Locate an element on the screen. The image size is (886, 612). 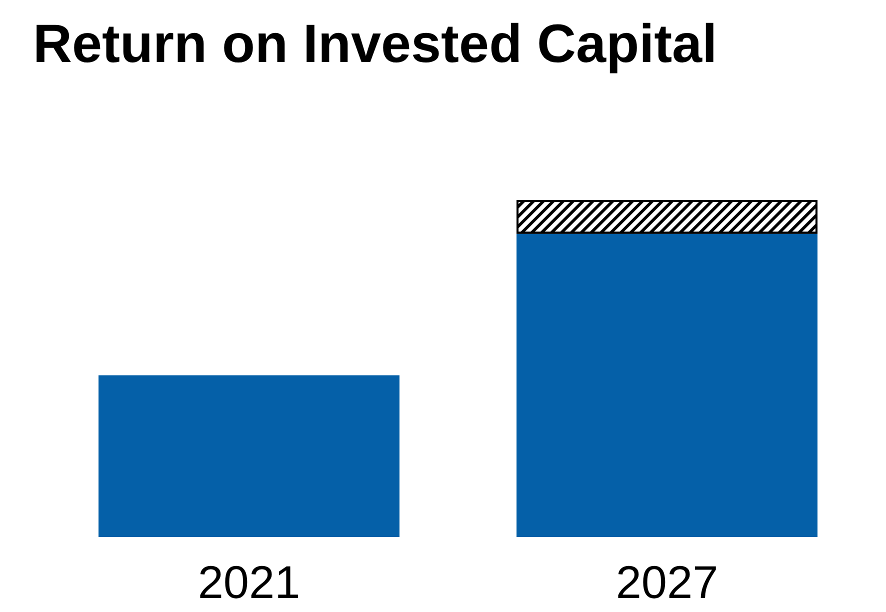
chart-title: Return on Invested Capital is located at coordinates (375, 44).